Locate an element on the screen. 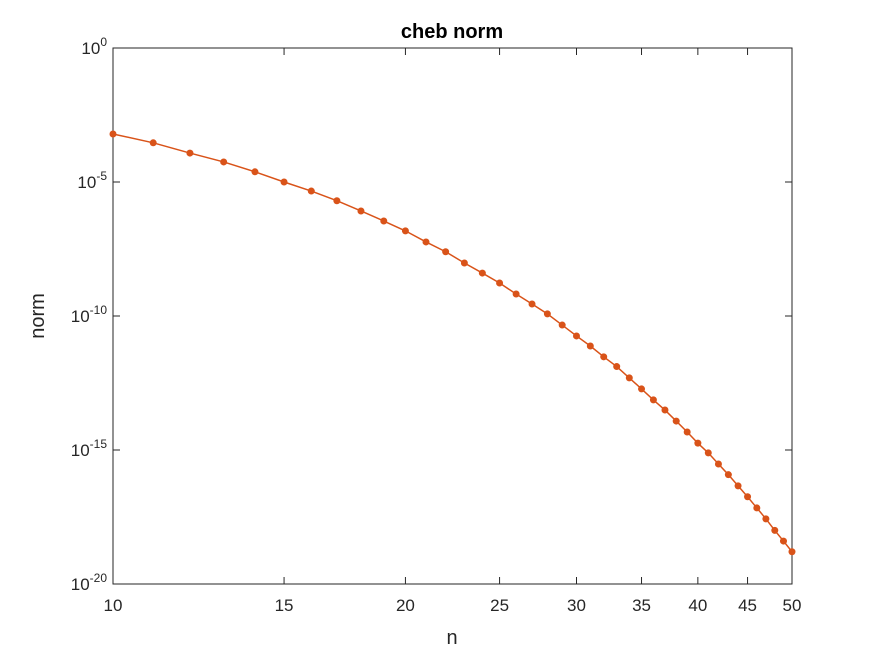 The image size is (875, 661). y-tick-exponent: -20 is located at coordinates (99, 578).